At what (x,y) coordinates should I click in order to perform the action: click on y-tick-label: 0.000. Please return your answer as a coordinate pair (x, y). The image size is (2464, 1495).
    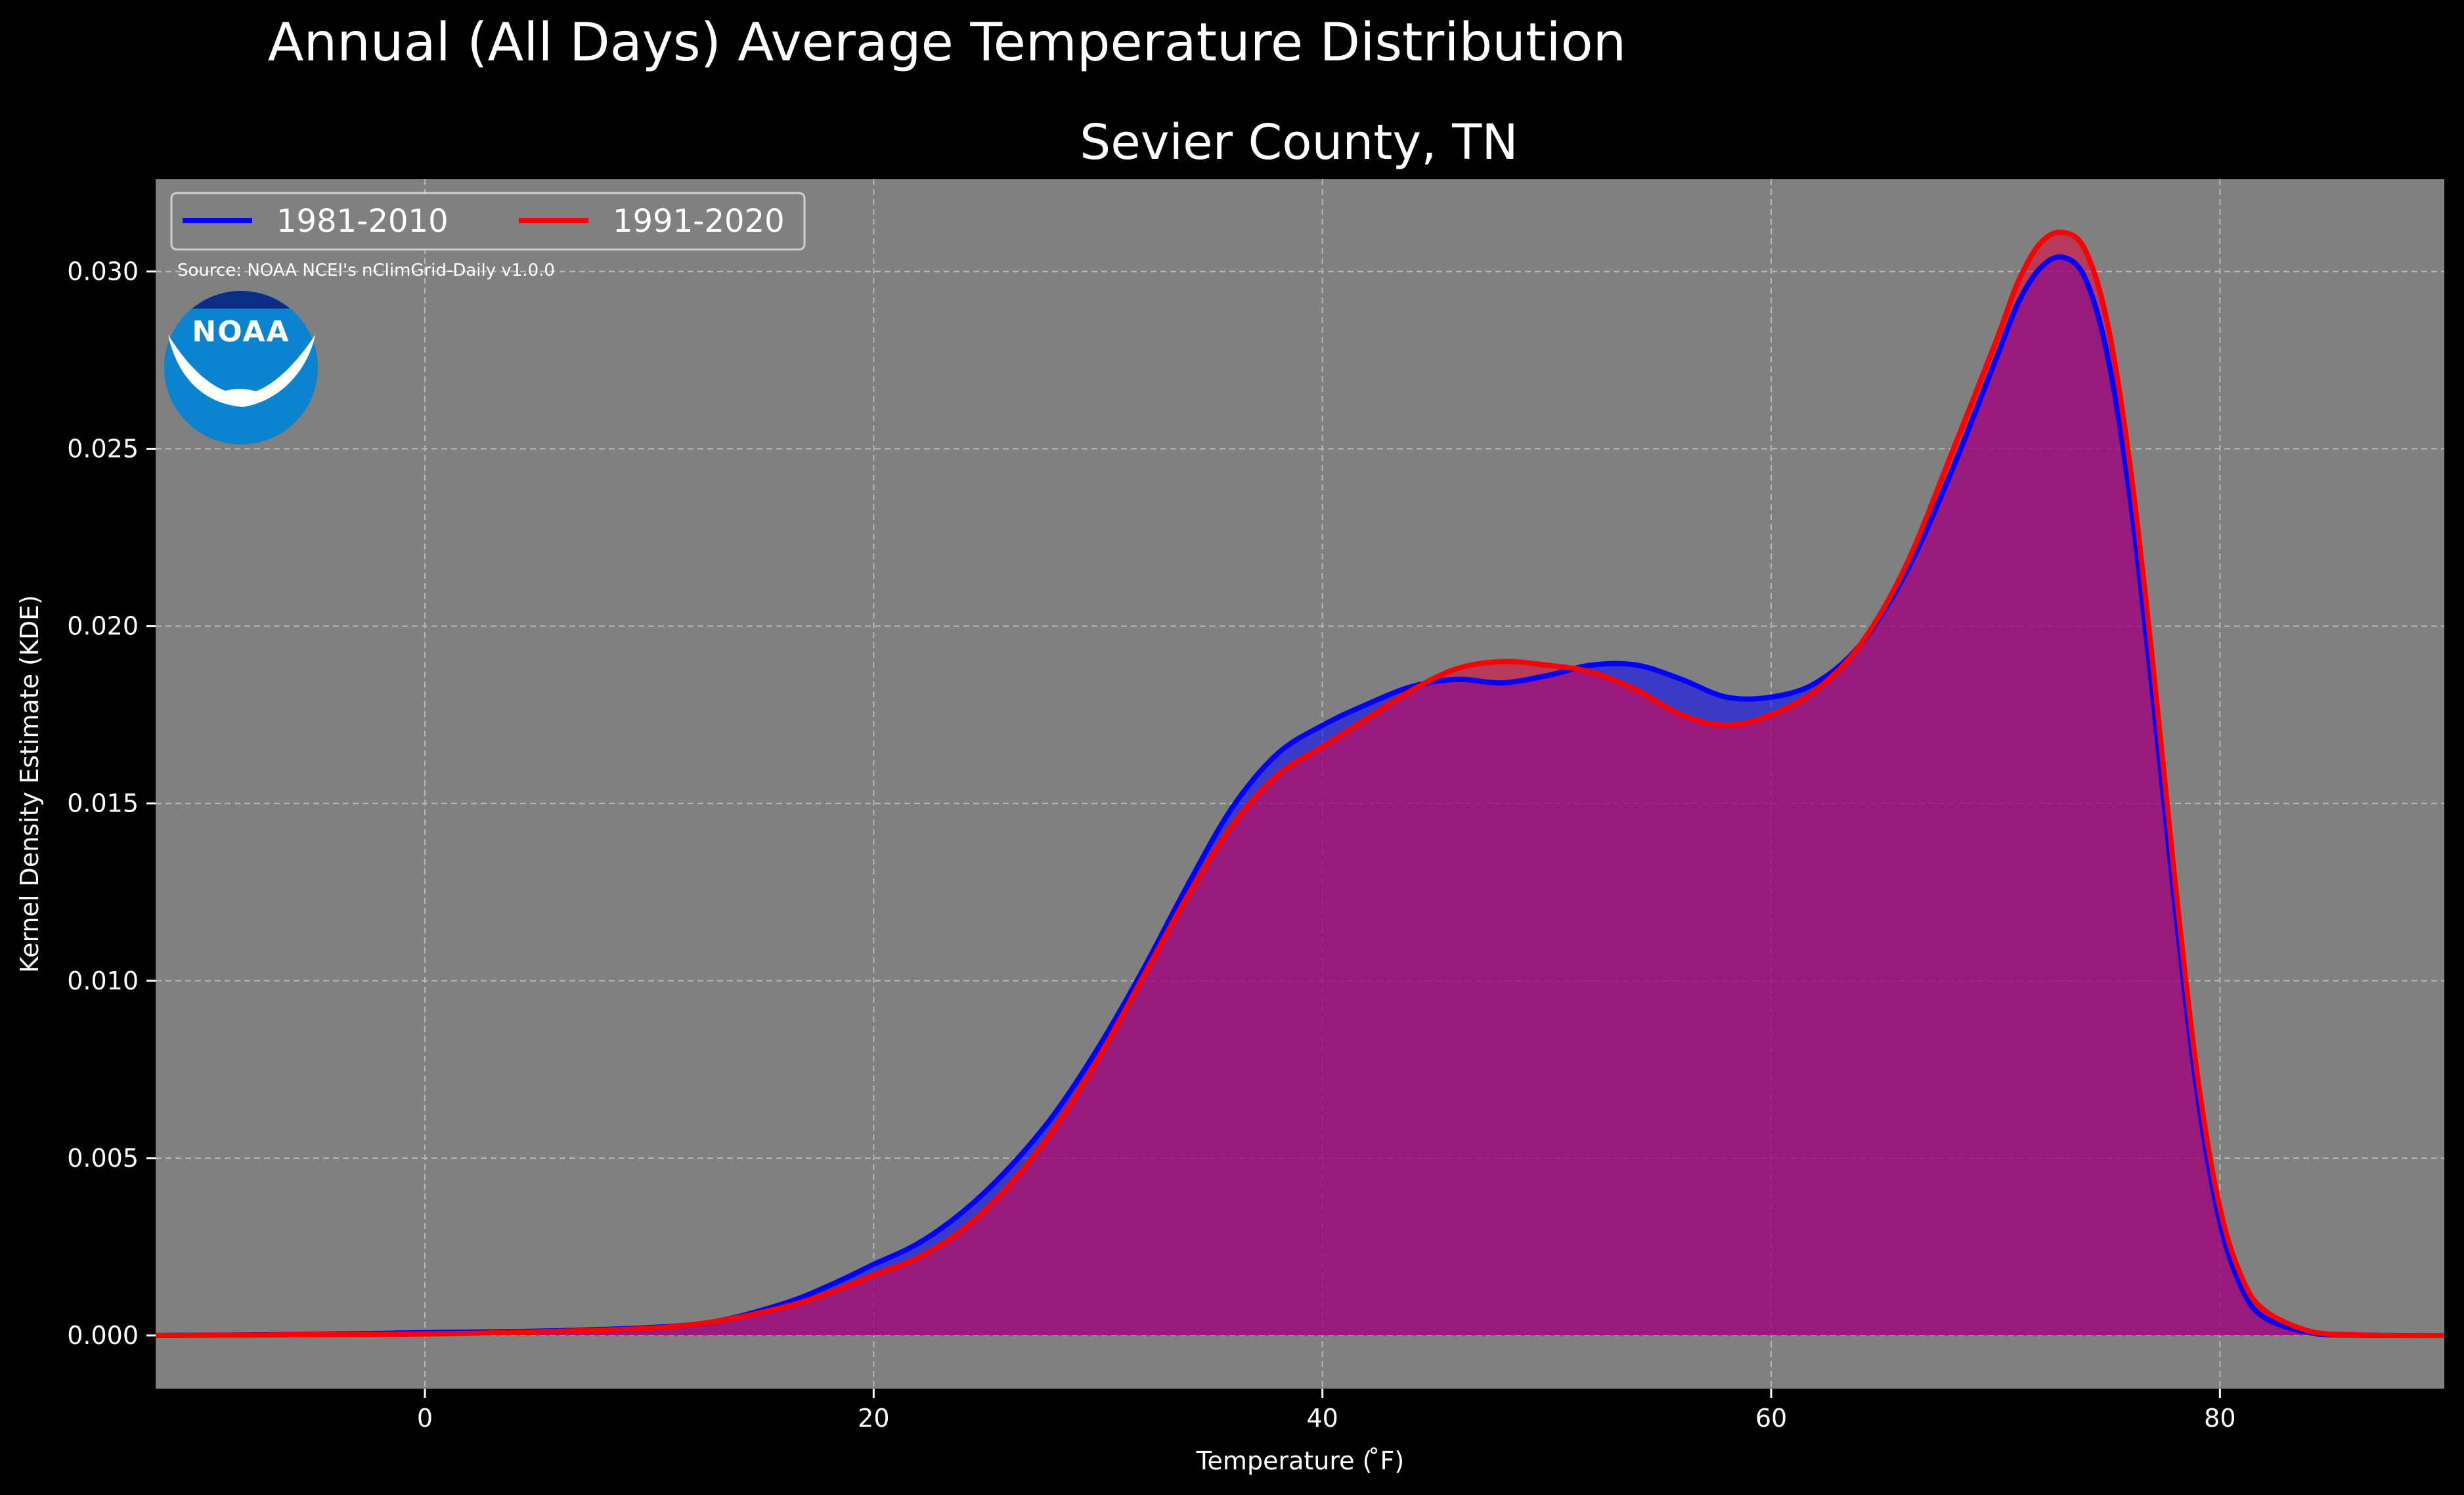
    Looking at the image, I should click on (103, 1335).